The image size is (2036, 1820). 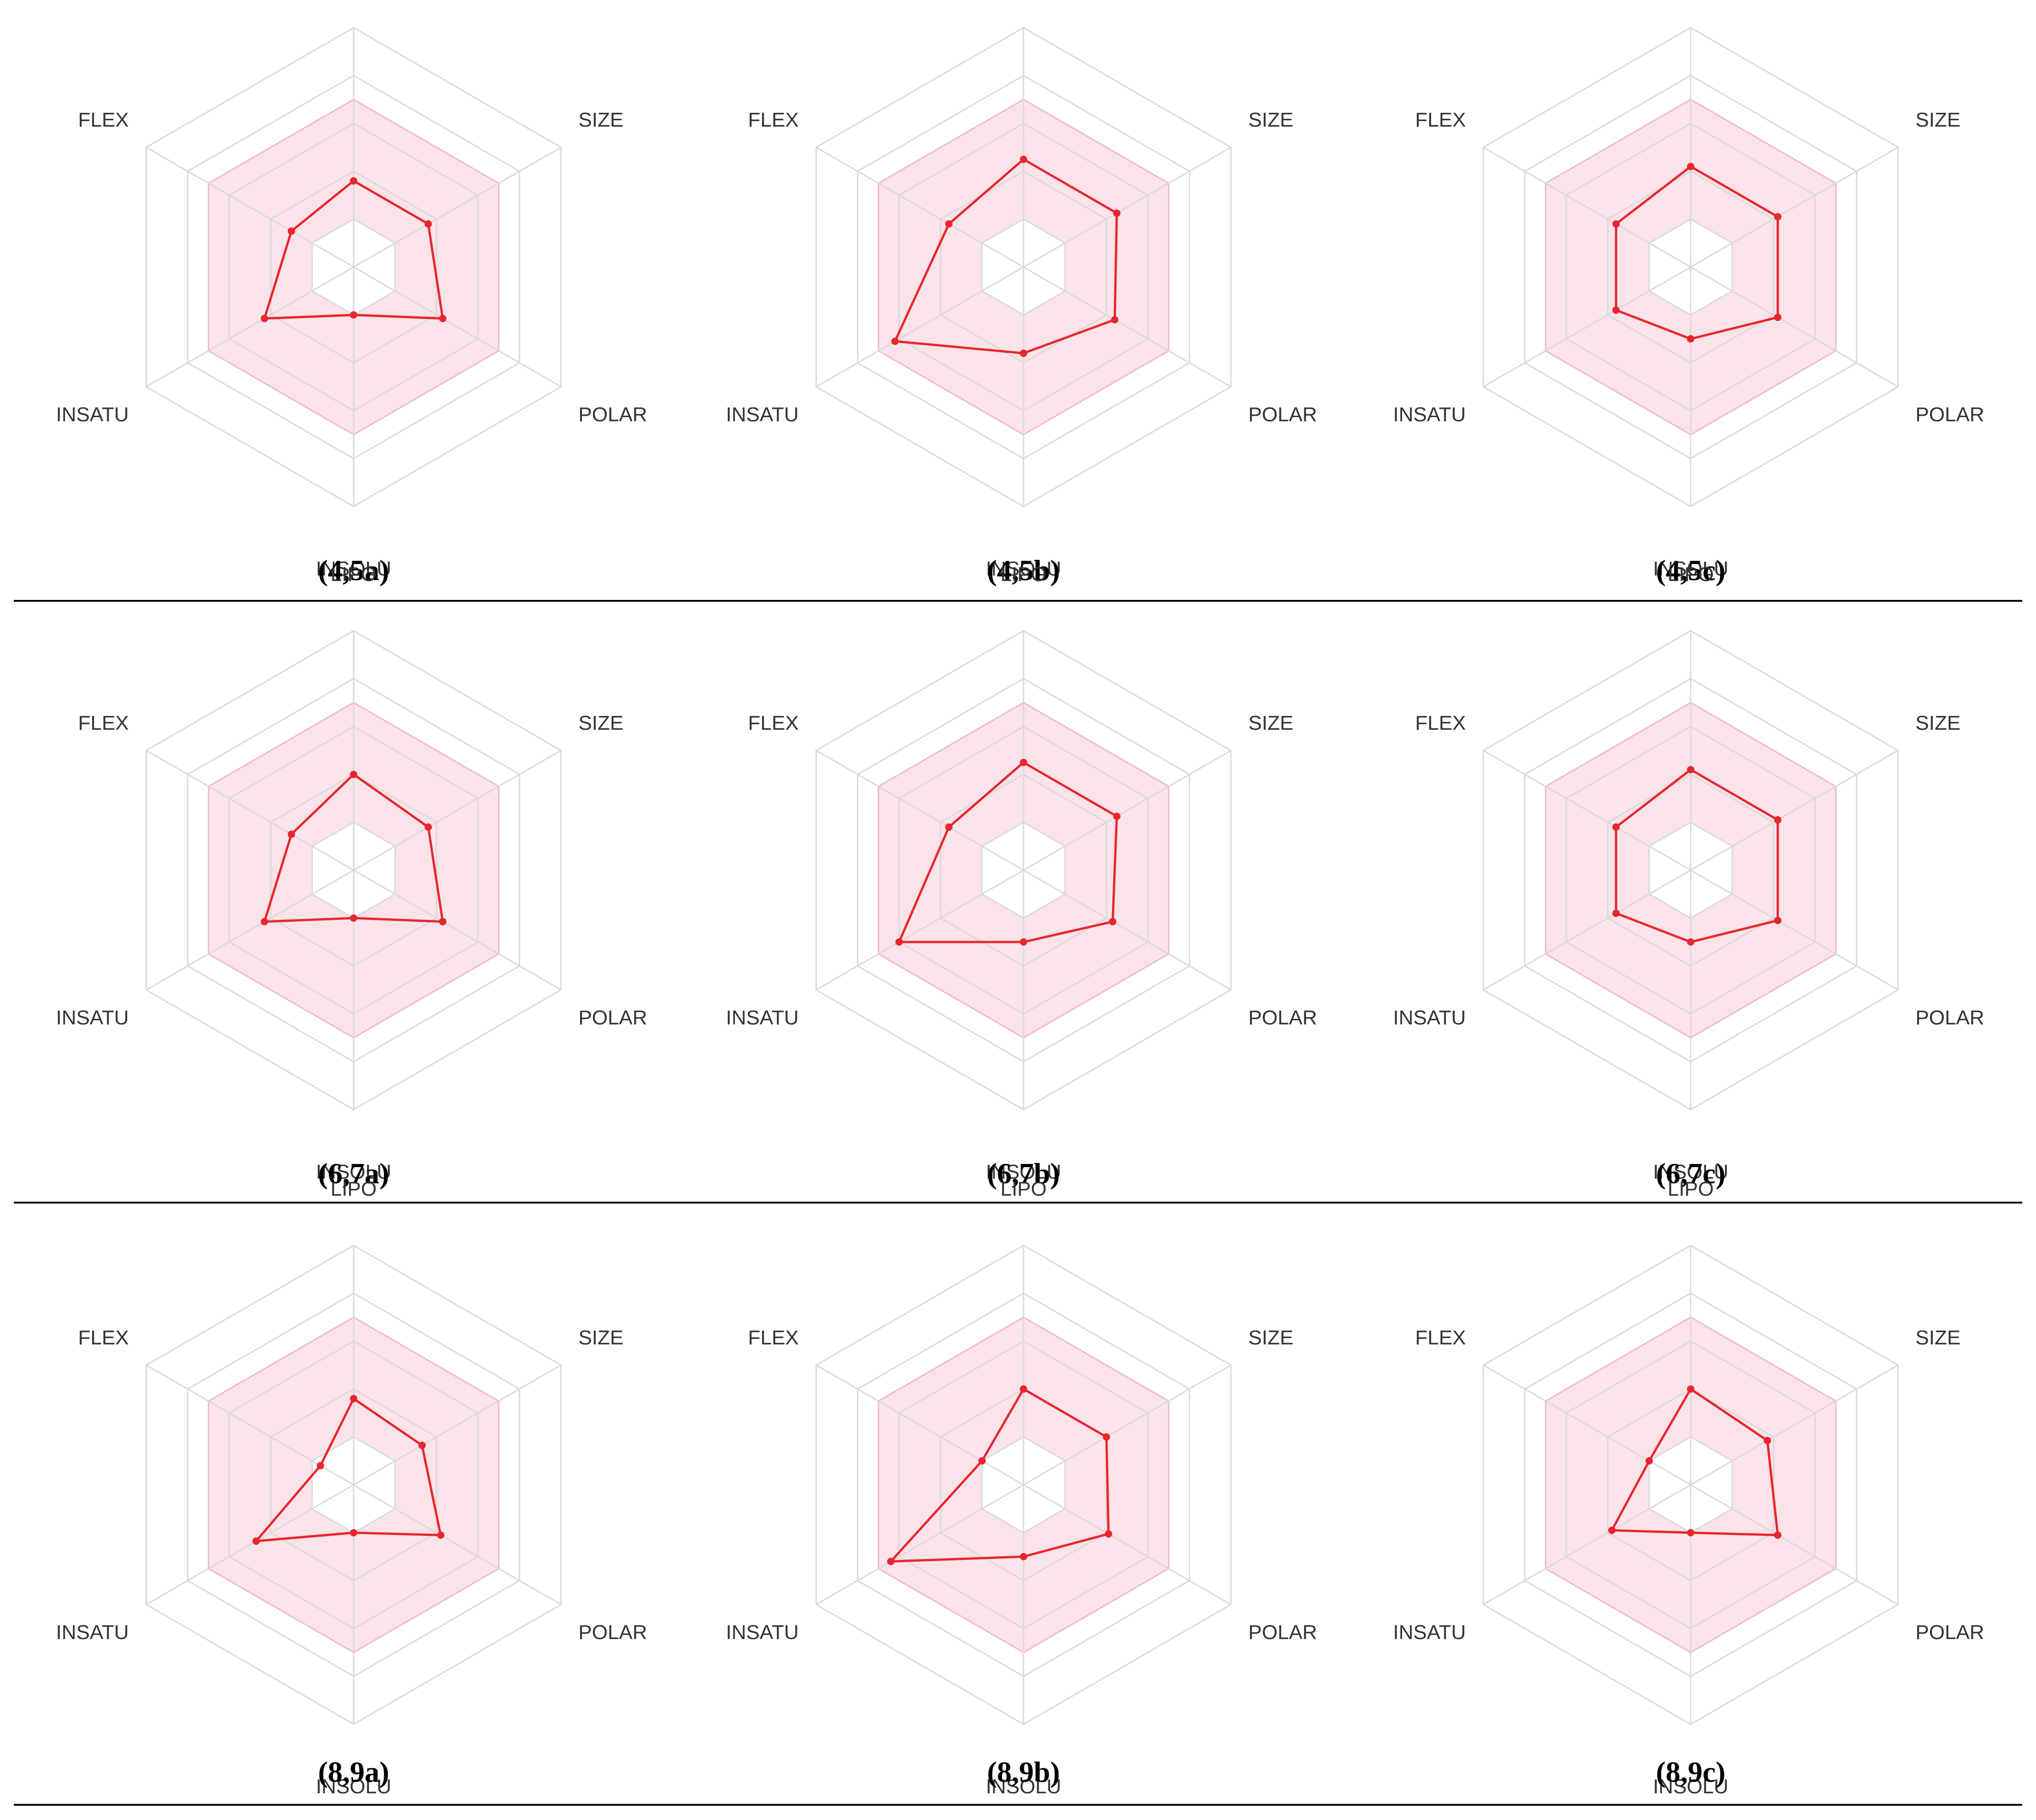 I want to click on panel-caption: (4,5b), so click(x=1023, y=570).